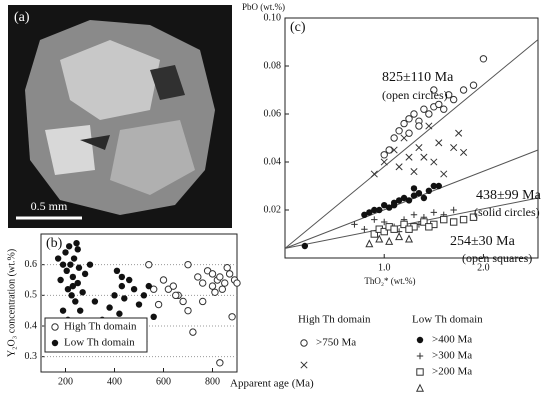  I want to click on line-sublabel: (solid circles), so click(507, 212).